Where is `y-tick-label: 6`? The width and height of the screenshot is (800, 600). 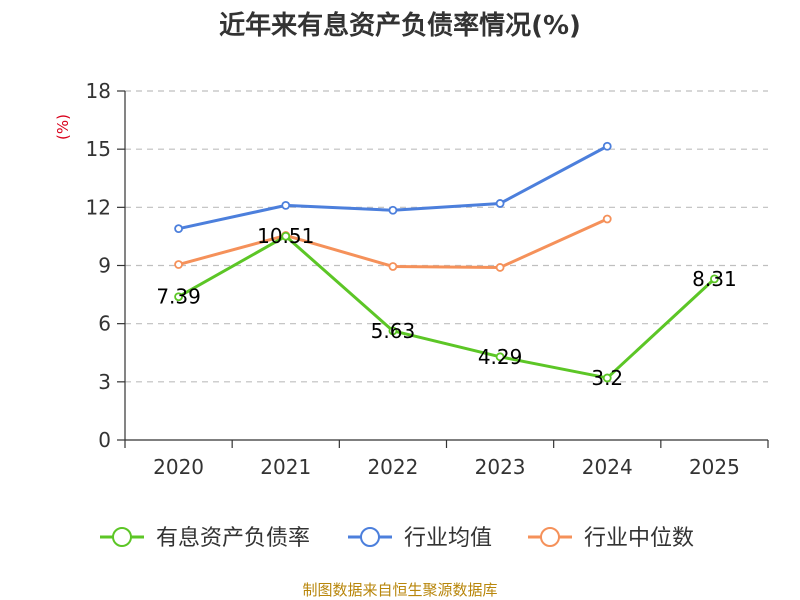
y-tick-label: 6 is located at coordinates (104, 324).